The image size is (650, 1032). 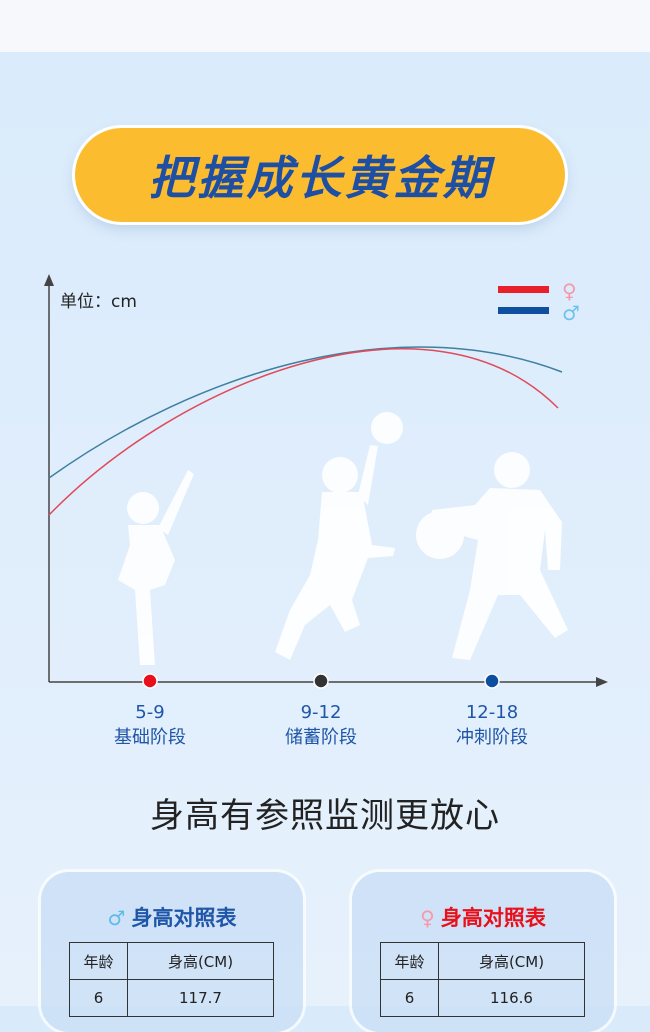 I want to click on female-height-card: ♀ 身高对照表 年龄 身高(CM) 6 116.6, so click(x=483, y=952).